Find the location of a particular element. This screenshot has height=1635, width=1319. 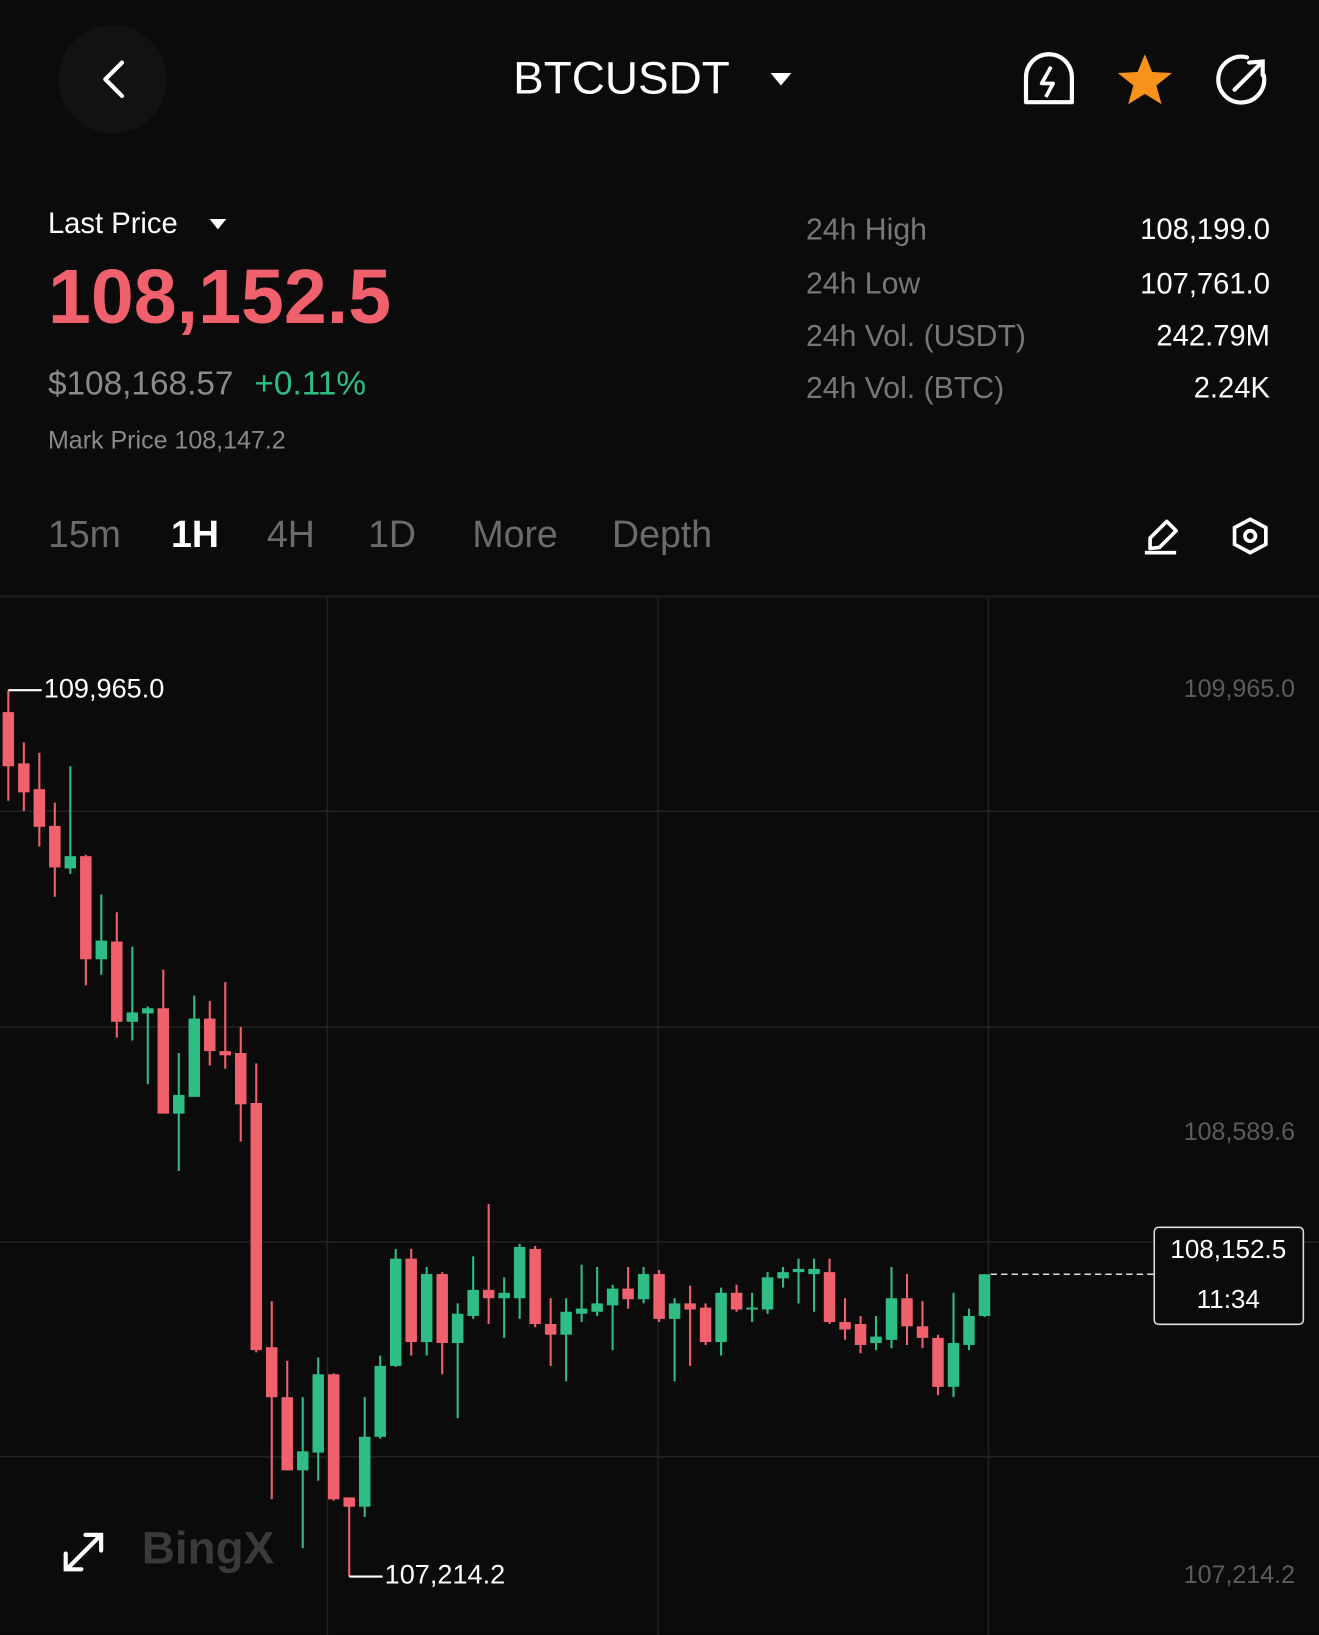

y-tick-label: 107,214.2 is located at coordinates (1239, 1575).